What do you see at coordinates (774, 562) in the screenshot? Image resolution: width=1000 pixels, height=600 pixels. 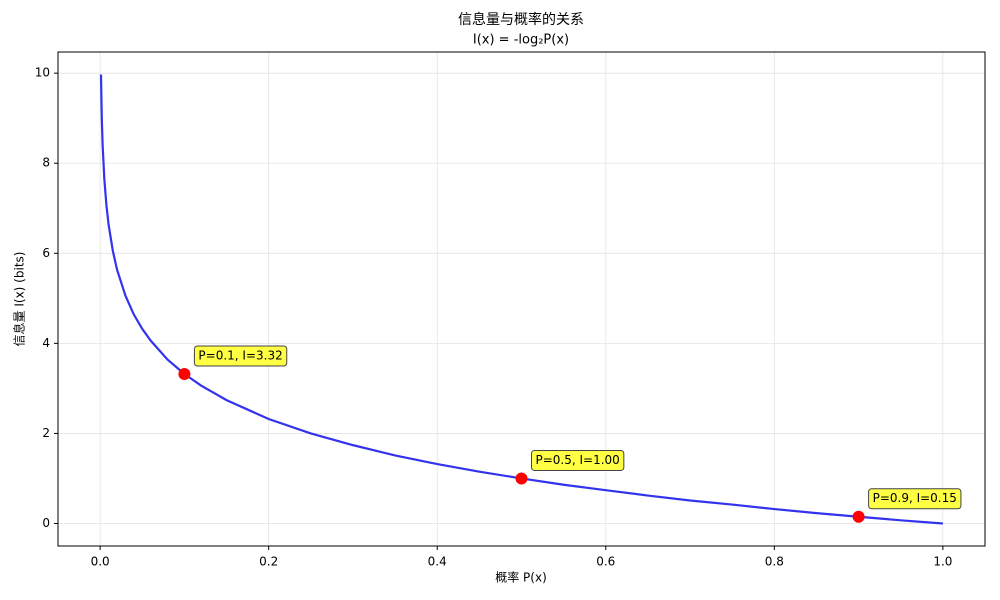 I see `x-tick-label: 0.8` at bounding box center [774, 562].